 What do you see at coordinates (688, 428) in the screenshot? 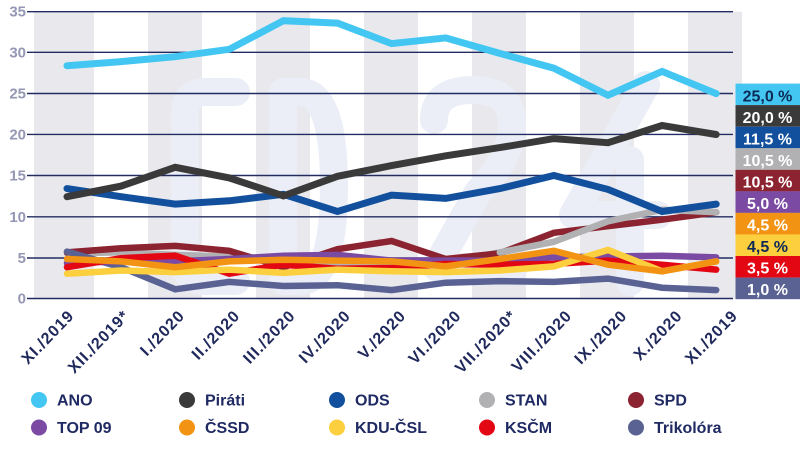
I see `svg-text: Trikolóra` at bounding box center [688, 428].